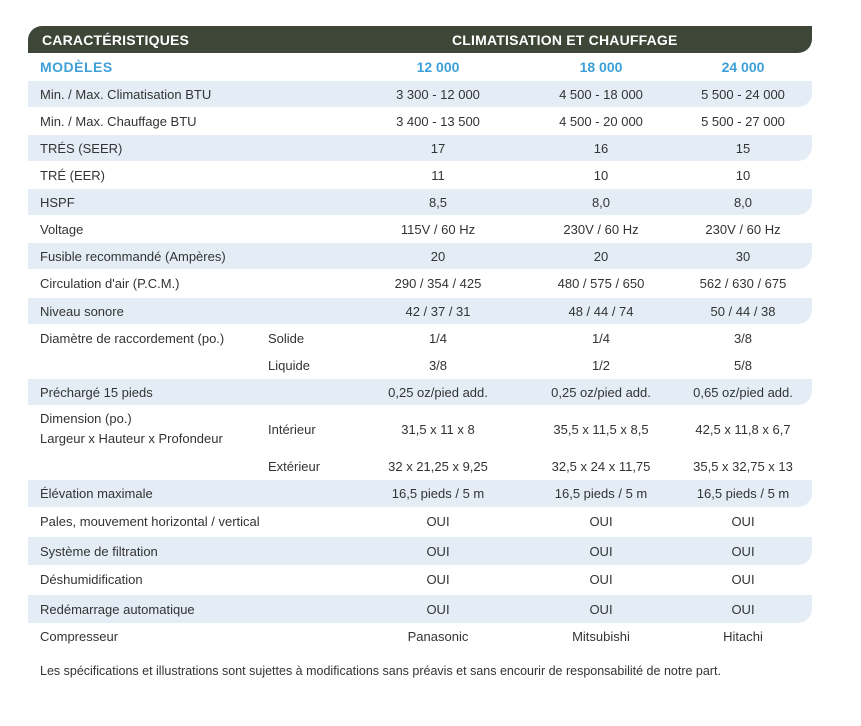  I want to click on row-label: TRÉ (EER), so click(72, 175).